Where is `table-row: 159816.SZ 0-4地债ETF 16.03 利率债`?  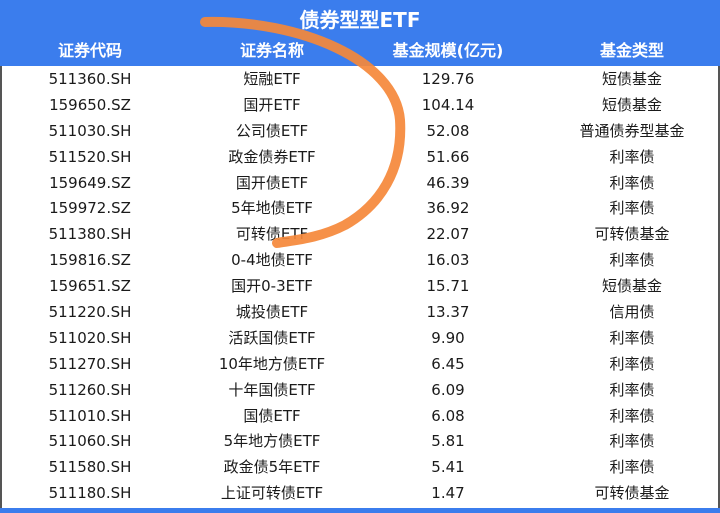
table-row: 159816.SZ 0-4地债ETF 16.03 利率债 is located at coordinates (360, 261).